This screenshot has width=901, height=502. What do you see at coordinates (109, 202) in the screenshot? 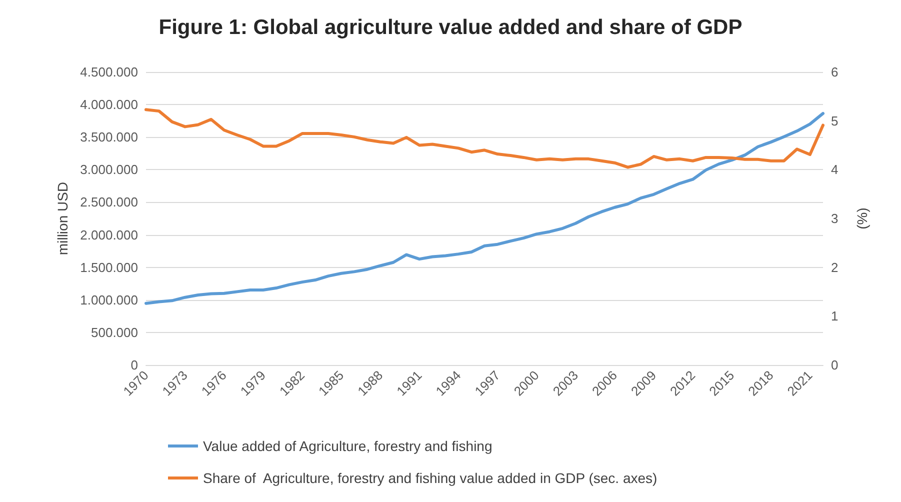
I see `y-tick-label: 2.500.000` at bounding box center [109, 202].